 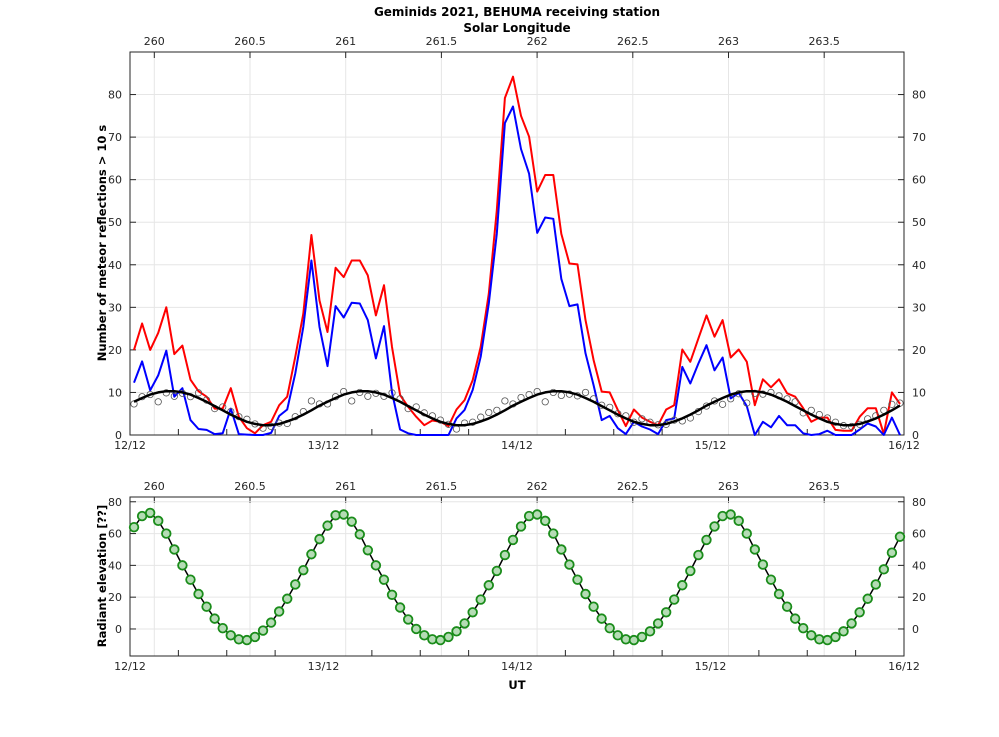 I want to click on top-axis-tick-label: 262.5, so click(x=633, y=486).